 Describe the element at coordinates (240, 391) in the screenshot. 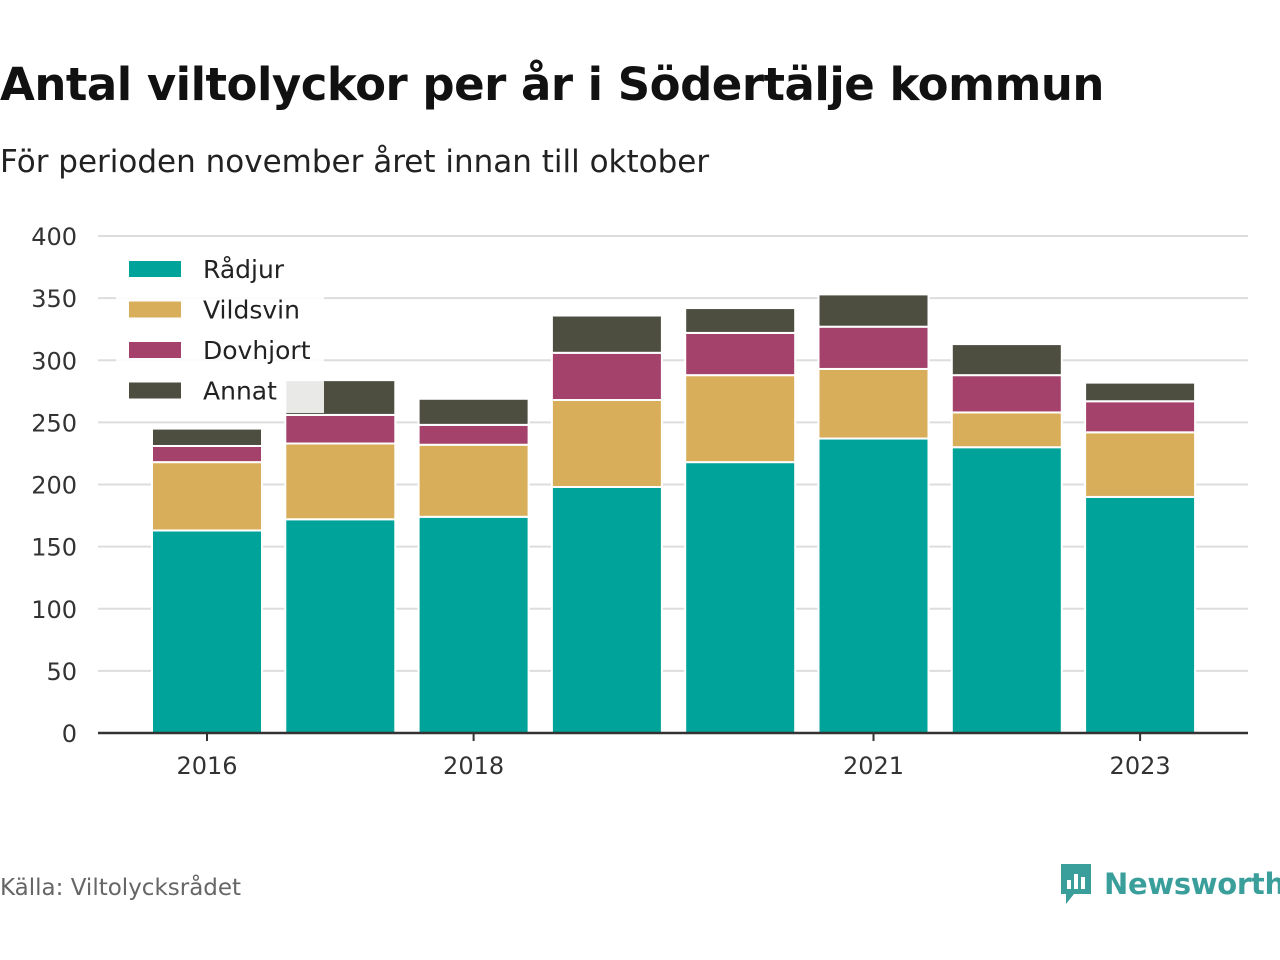

I see `legend-label: Annat` at that location.